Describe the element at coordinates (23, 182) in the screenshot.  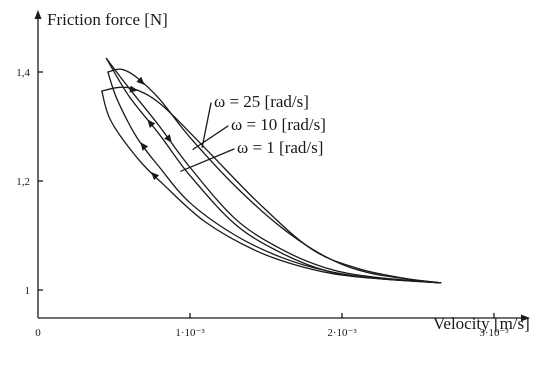
I see `y-tick-label: 1,2` at that location.